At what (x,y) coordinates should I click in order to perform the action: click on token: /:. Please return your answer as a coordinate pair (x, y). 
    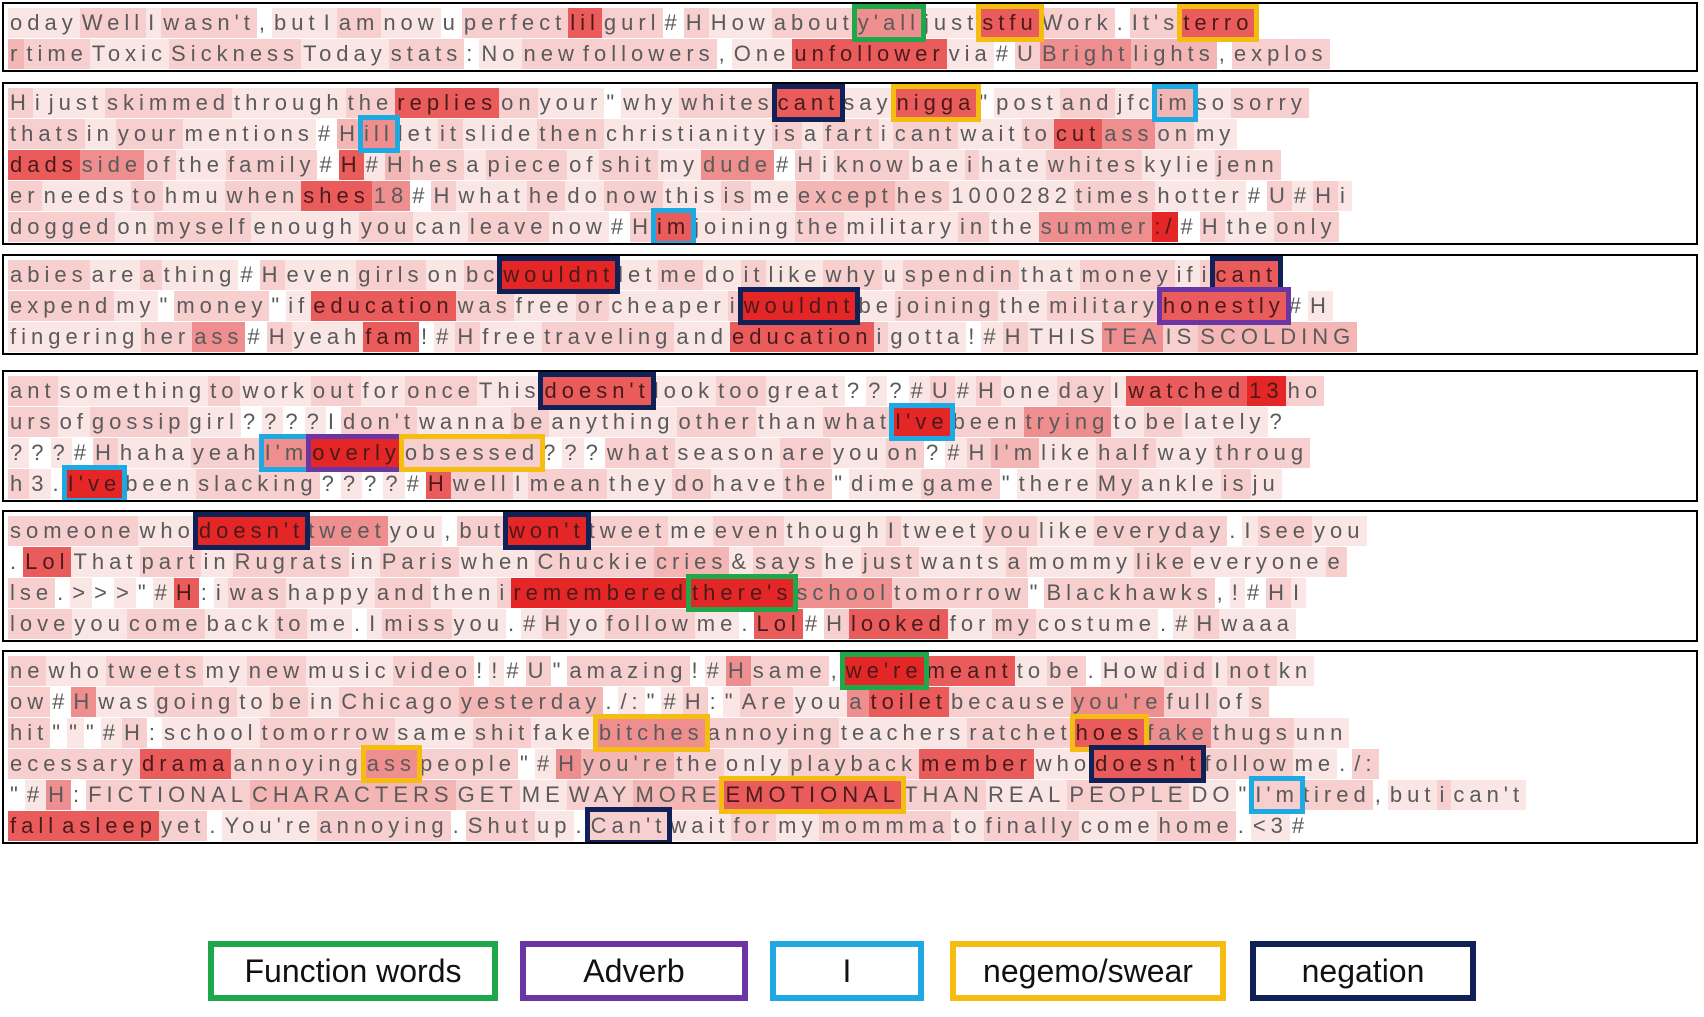
    Looking at the image, I should click on (631, 702).